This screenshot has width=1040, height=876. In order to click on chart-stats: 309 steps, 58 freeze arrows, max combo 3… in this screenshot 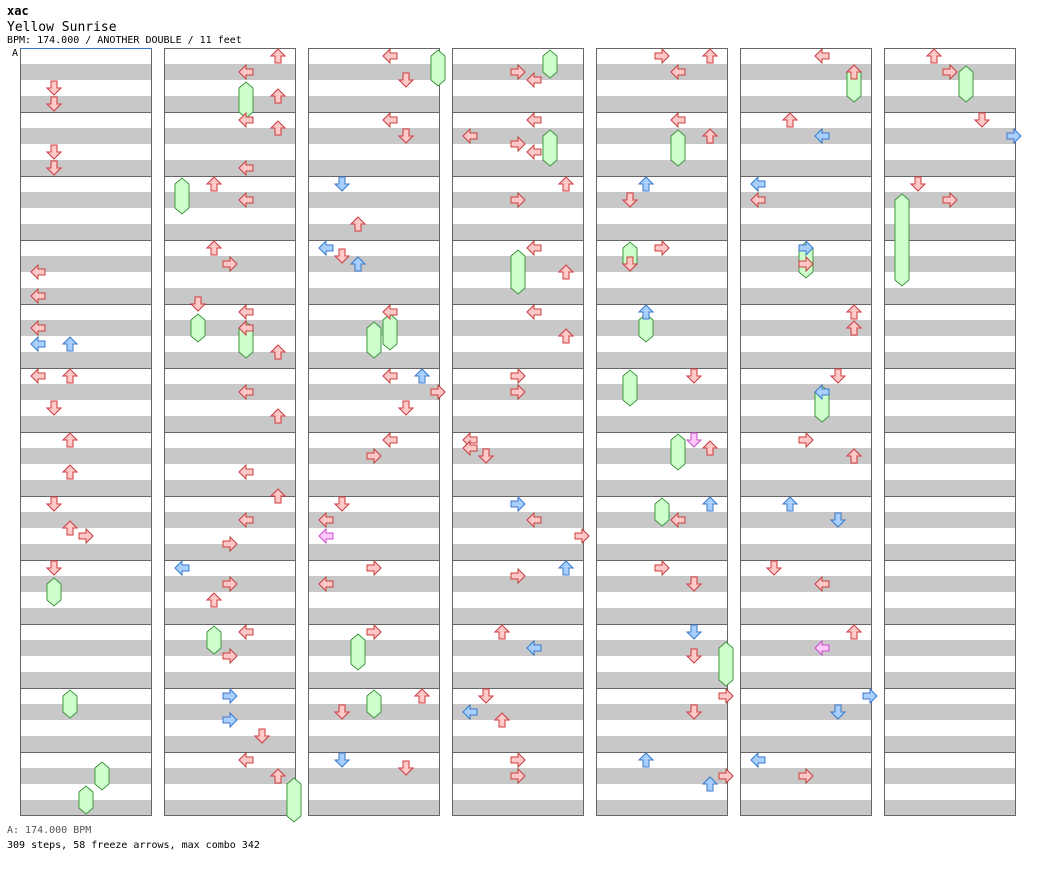, I will do `click(133, 845)`.